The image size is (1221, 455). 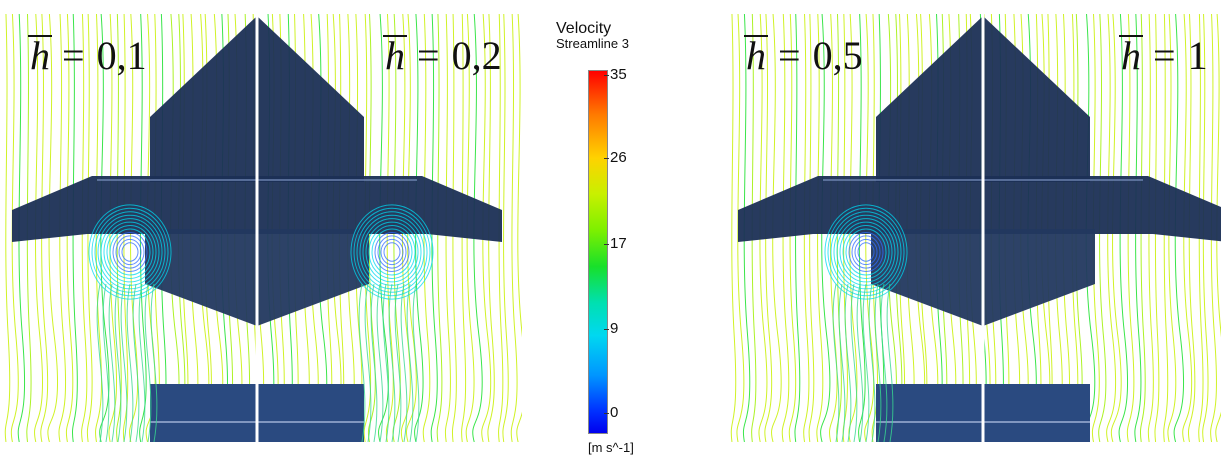 I want to click on legend-title: Velocity, so click(x=584, y=28).